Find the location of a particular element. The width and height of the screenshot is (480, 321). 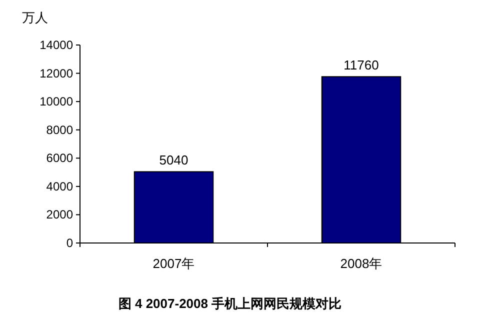

y-tick-label: 14000 is located at coordinates (57, 45).